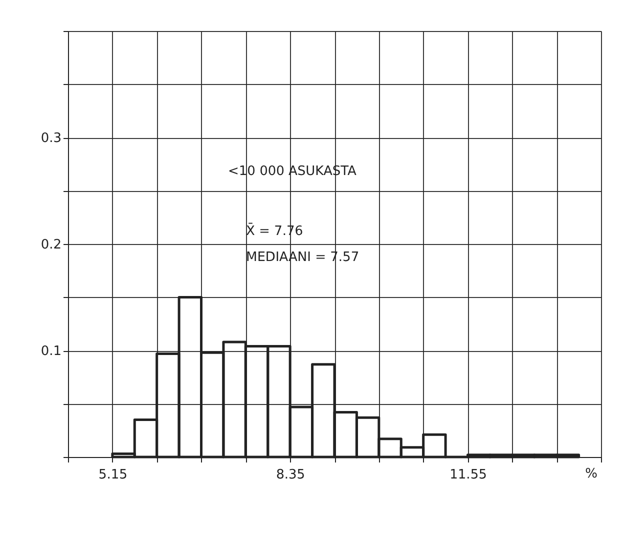  What do you see at coordinates (51, 138) in the screenshot?
I see `y-tick-label: 0.3` at bounding box center [51, 138].